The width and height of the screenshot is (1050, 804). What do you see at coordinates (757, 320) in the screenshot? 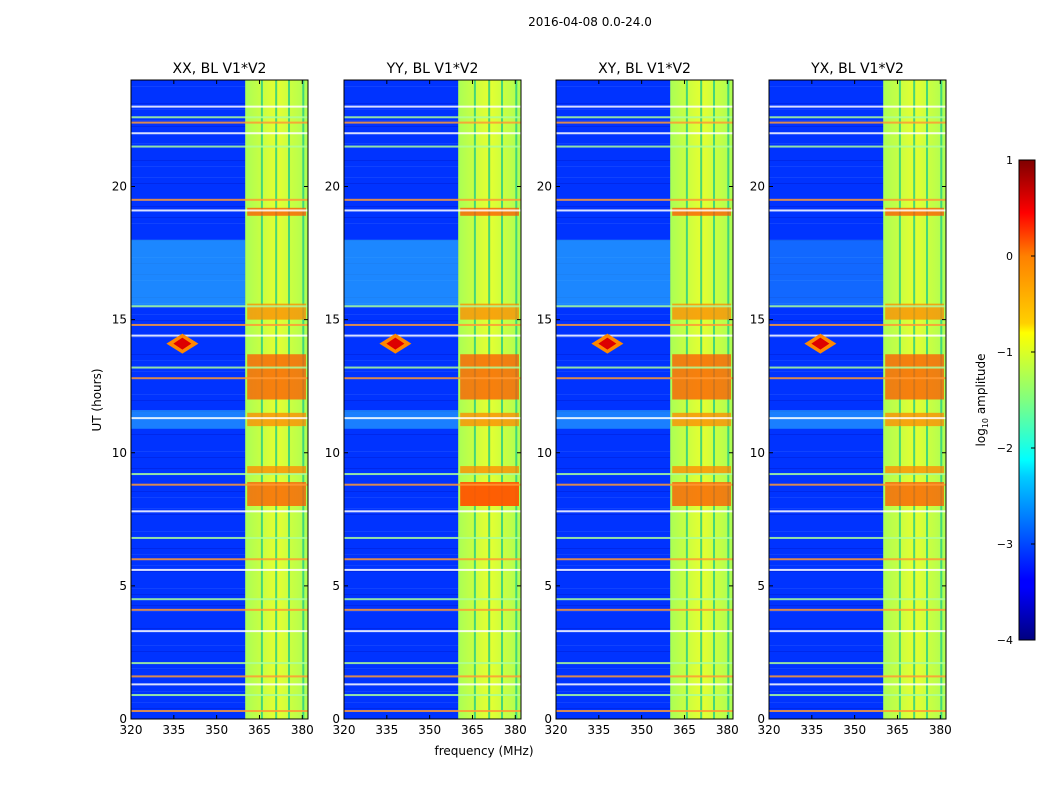
I see `y-tick-label: 15` at bounding box center [757, 320].